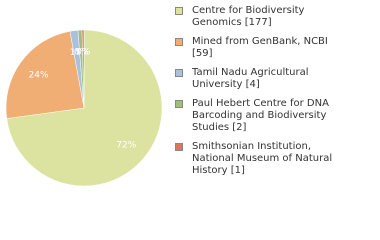 Image resolution: width=380 pixels, height=240 pixels. I want to click on legend-label: Centre for Biodiversity Genomics [177], so click(248, 16).